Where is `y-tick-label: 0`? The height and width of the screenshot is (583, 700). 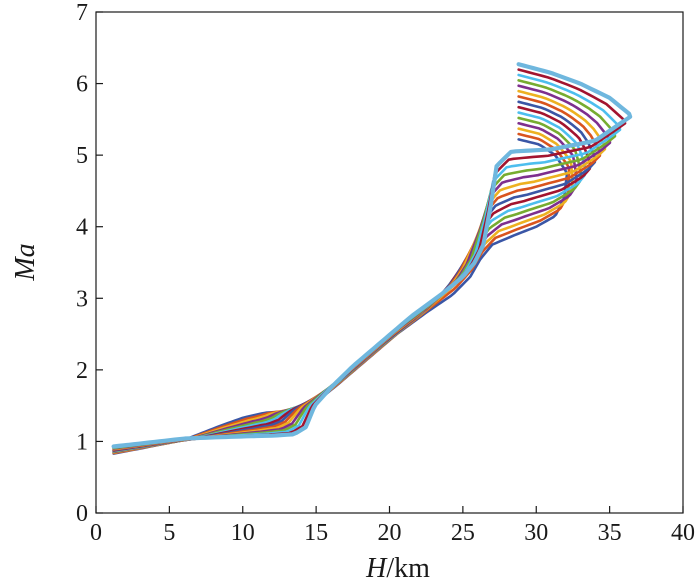
y-tick-label: 0 is located at coordinates (82, 514).